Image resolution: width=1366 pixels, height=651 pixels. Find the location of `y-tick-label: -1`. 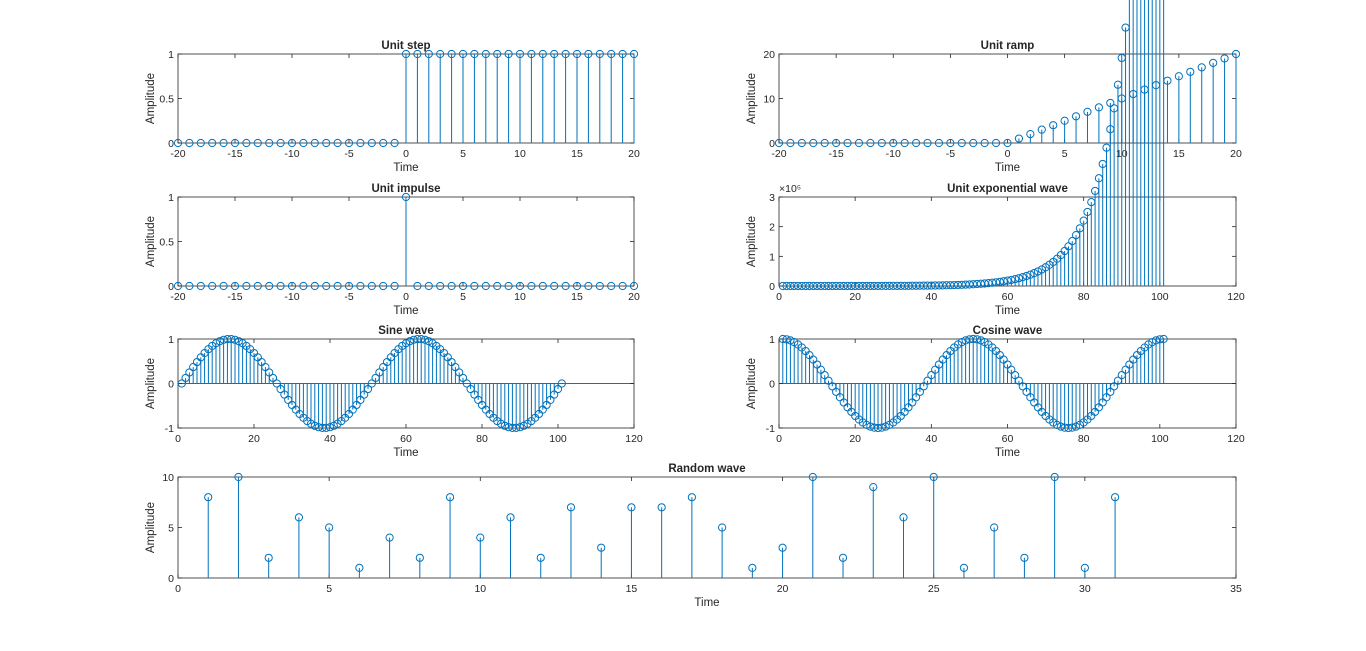

y-tick-label: -1 is located at coordinates (169, 429).